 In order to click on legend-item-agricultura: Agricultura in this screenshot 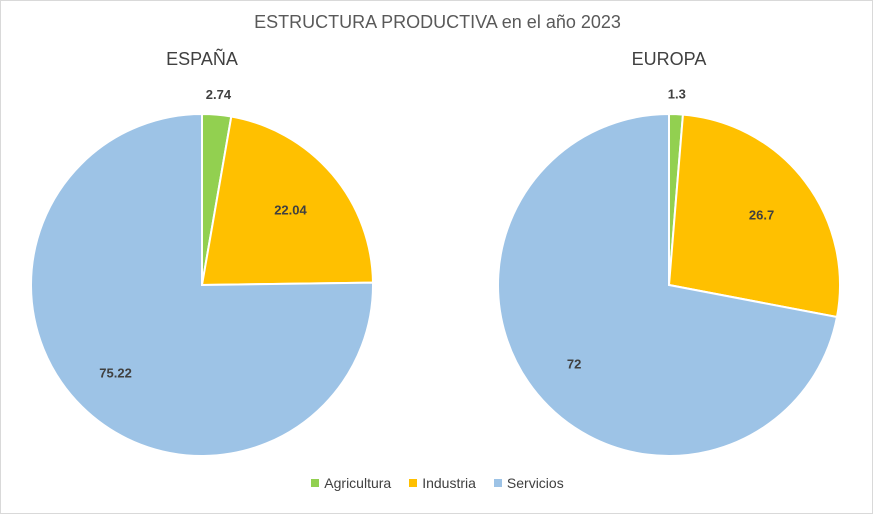, I will do `click(351, 483)`.